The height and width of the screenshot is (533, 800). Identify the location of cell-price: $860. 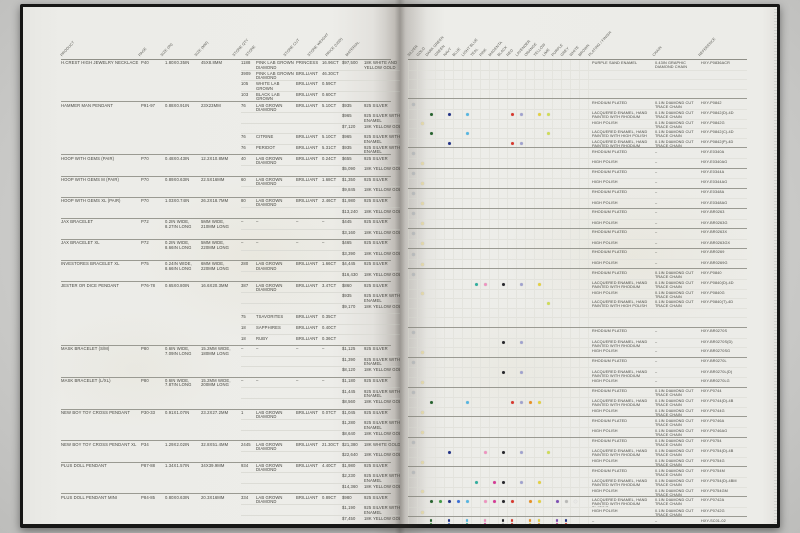
(347, 285).